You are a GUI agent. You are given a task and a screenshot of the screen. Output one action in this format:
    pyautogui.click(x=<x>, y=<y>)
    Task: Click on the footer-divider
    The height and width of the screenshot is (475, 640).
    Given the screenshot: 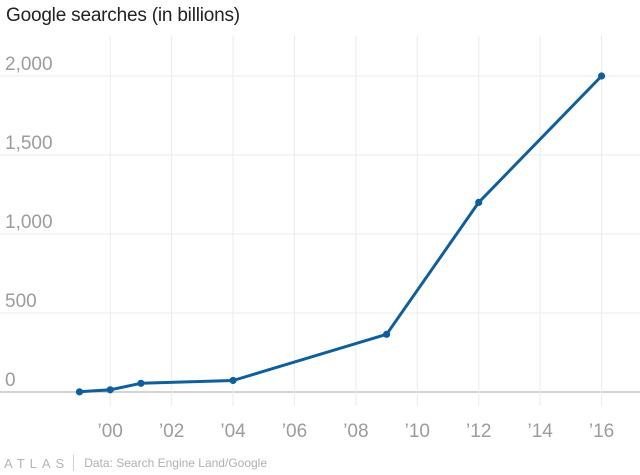 What is the action you would take?
    pyautogui.click(x=74, y=463)
    